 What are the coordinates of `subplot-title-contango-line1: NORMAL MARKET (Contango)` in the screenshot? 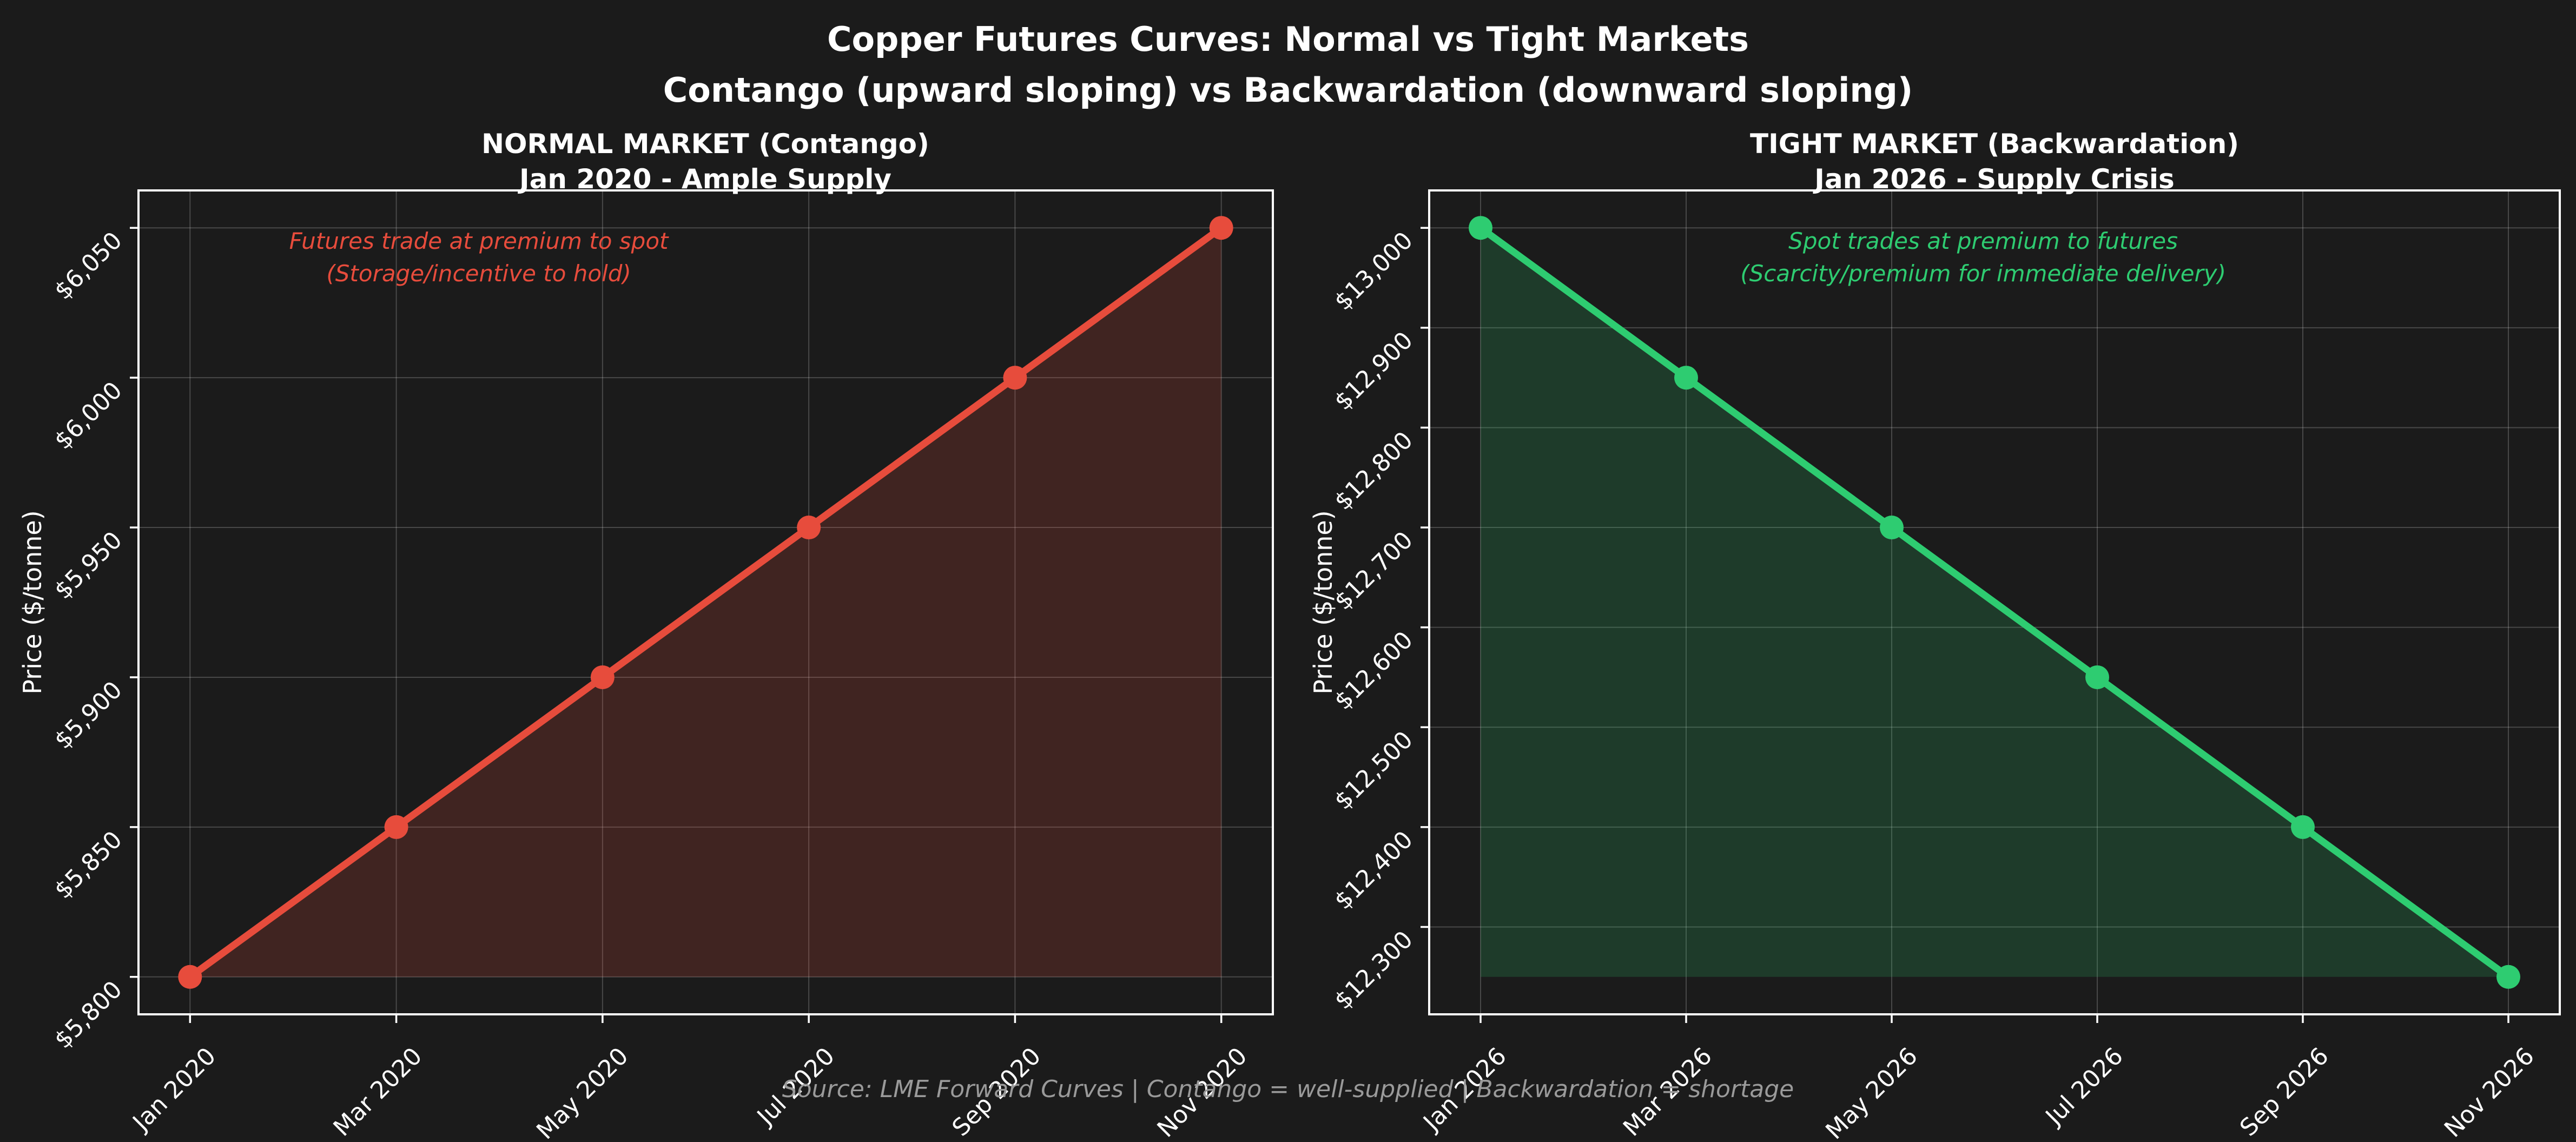 It's located at (705, 144).